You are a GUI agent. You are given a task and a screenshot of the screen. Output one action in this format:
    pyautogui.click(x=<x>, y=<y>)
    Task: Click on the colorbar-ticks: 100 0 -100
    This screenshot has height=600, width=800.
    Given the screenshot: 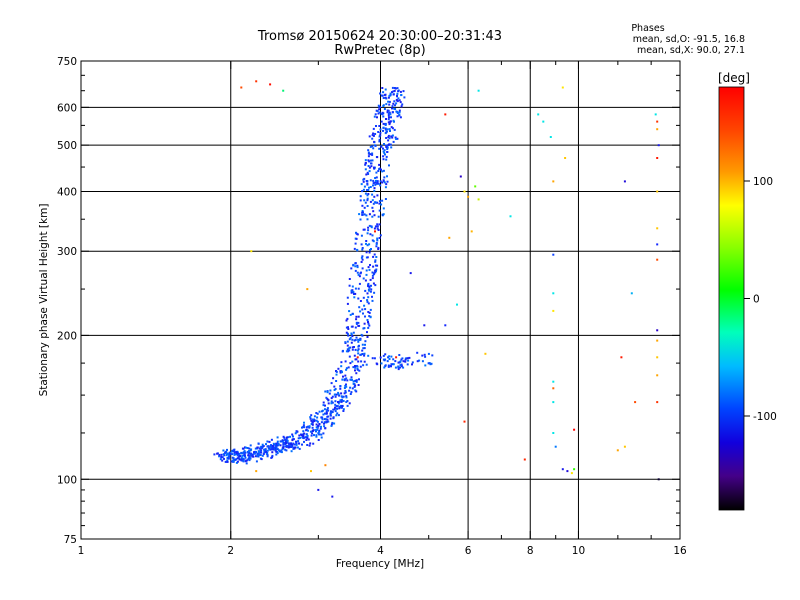 What is the action you would take?
    pyautogui.click(x=760, y=299)
    